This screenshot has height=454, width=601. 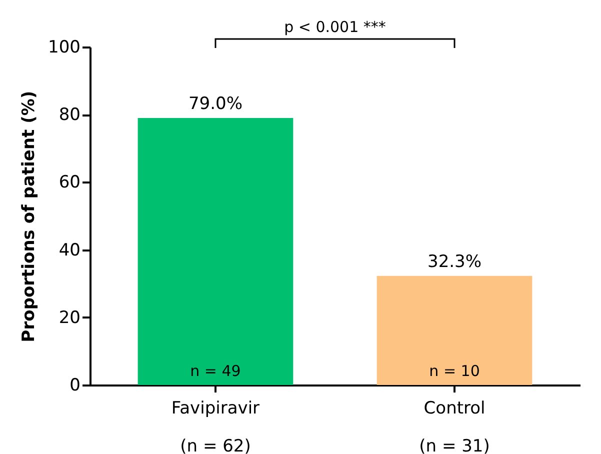 What do you see at coordinates (29, 216) in the screenshot?
I see `y-axis-title: Proportions of patient (%)` at bounding box center [29, 216].